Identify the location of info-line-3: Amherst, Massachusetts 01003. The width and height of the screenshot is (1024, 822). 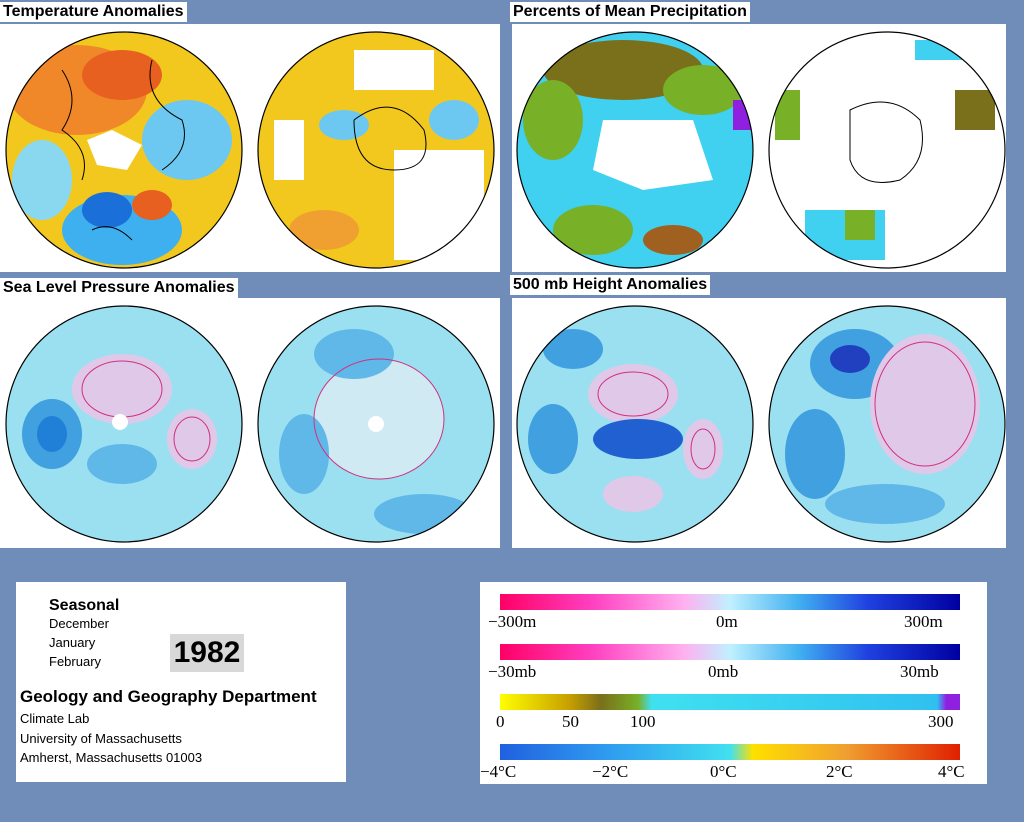
(111, 757).